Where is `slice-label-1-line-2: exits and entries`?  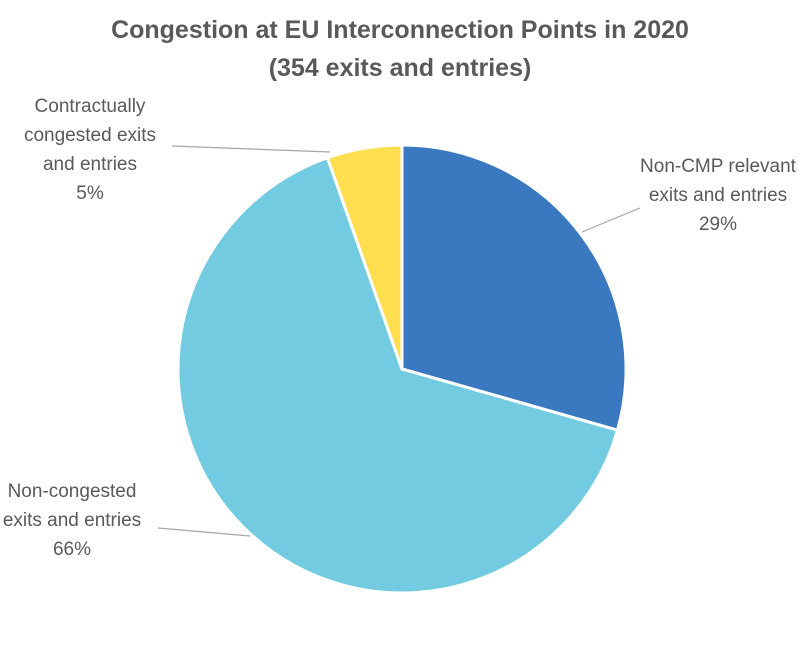
slice-label-1-line-2: exits and entries is located at coordinates (718, 195).